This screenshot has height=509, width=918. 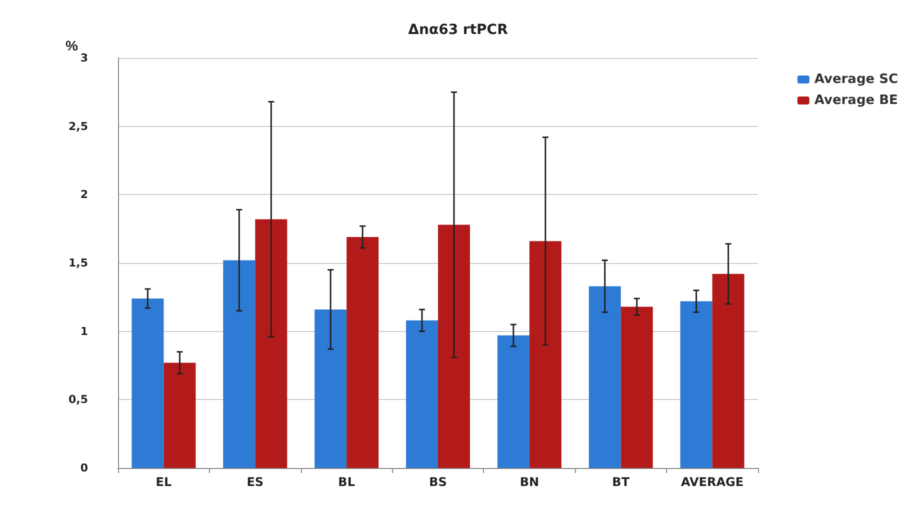 I want to click on y-tick-label: 3, so click(x=84, y=58).